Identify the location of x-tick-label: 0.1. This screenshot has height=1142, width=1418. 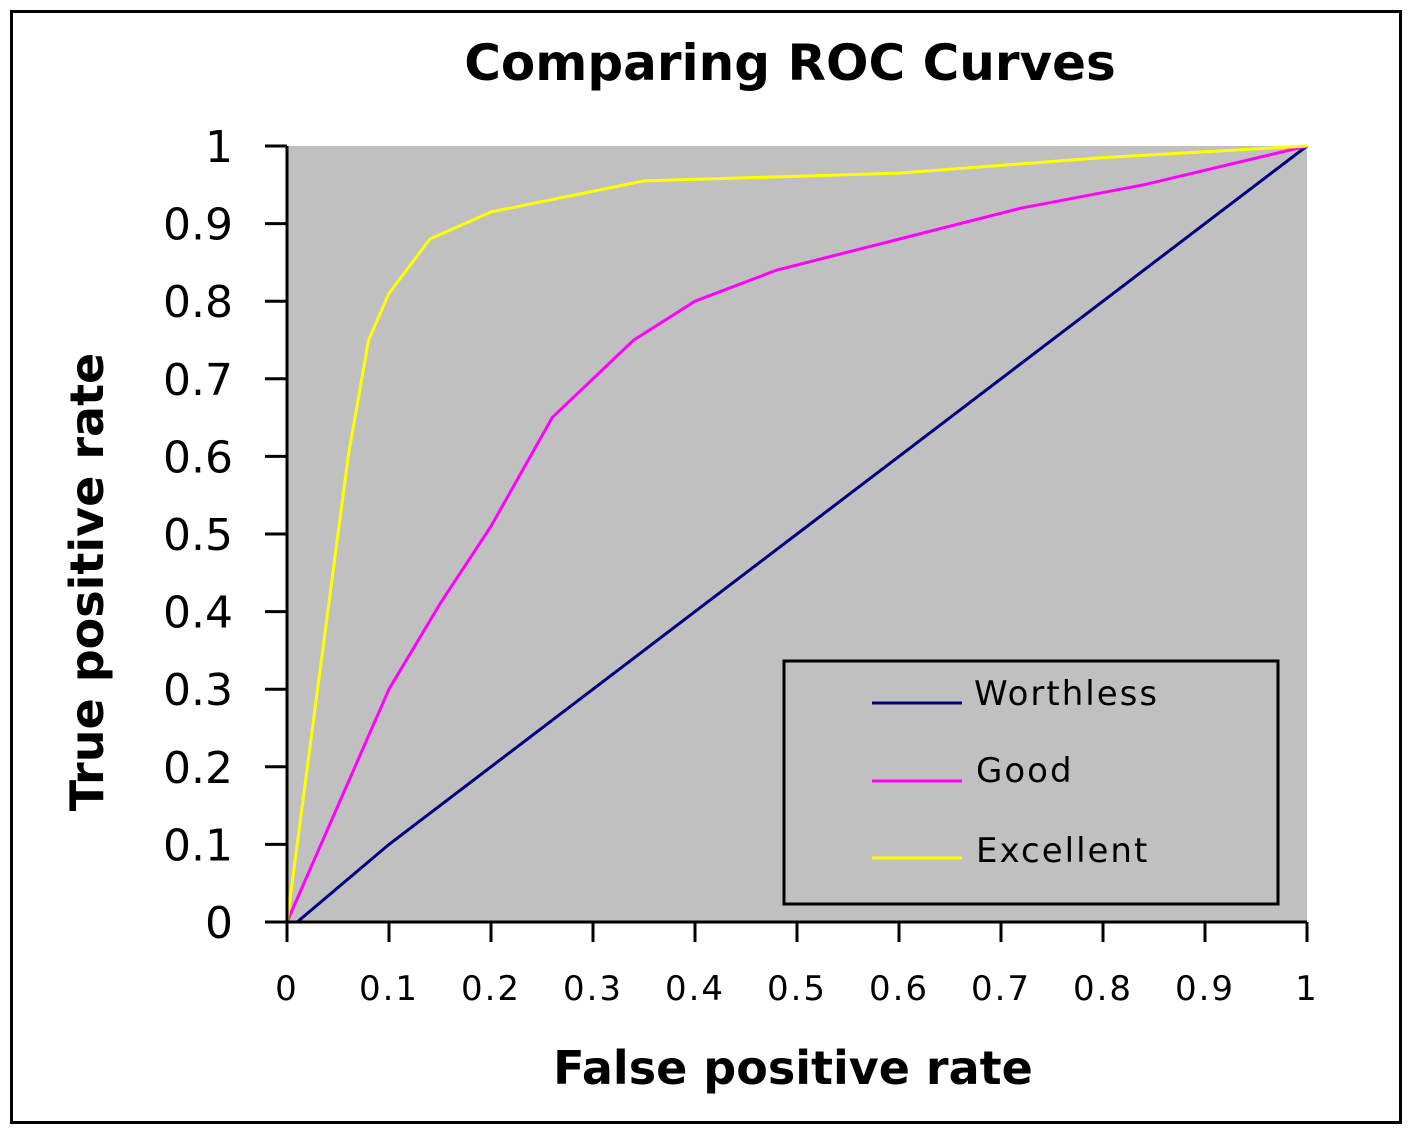
(389, 989).